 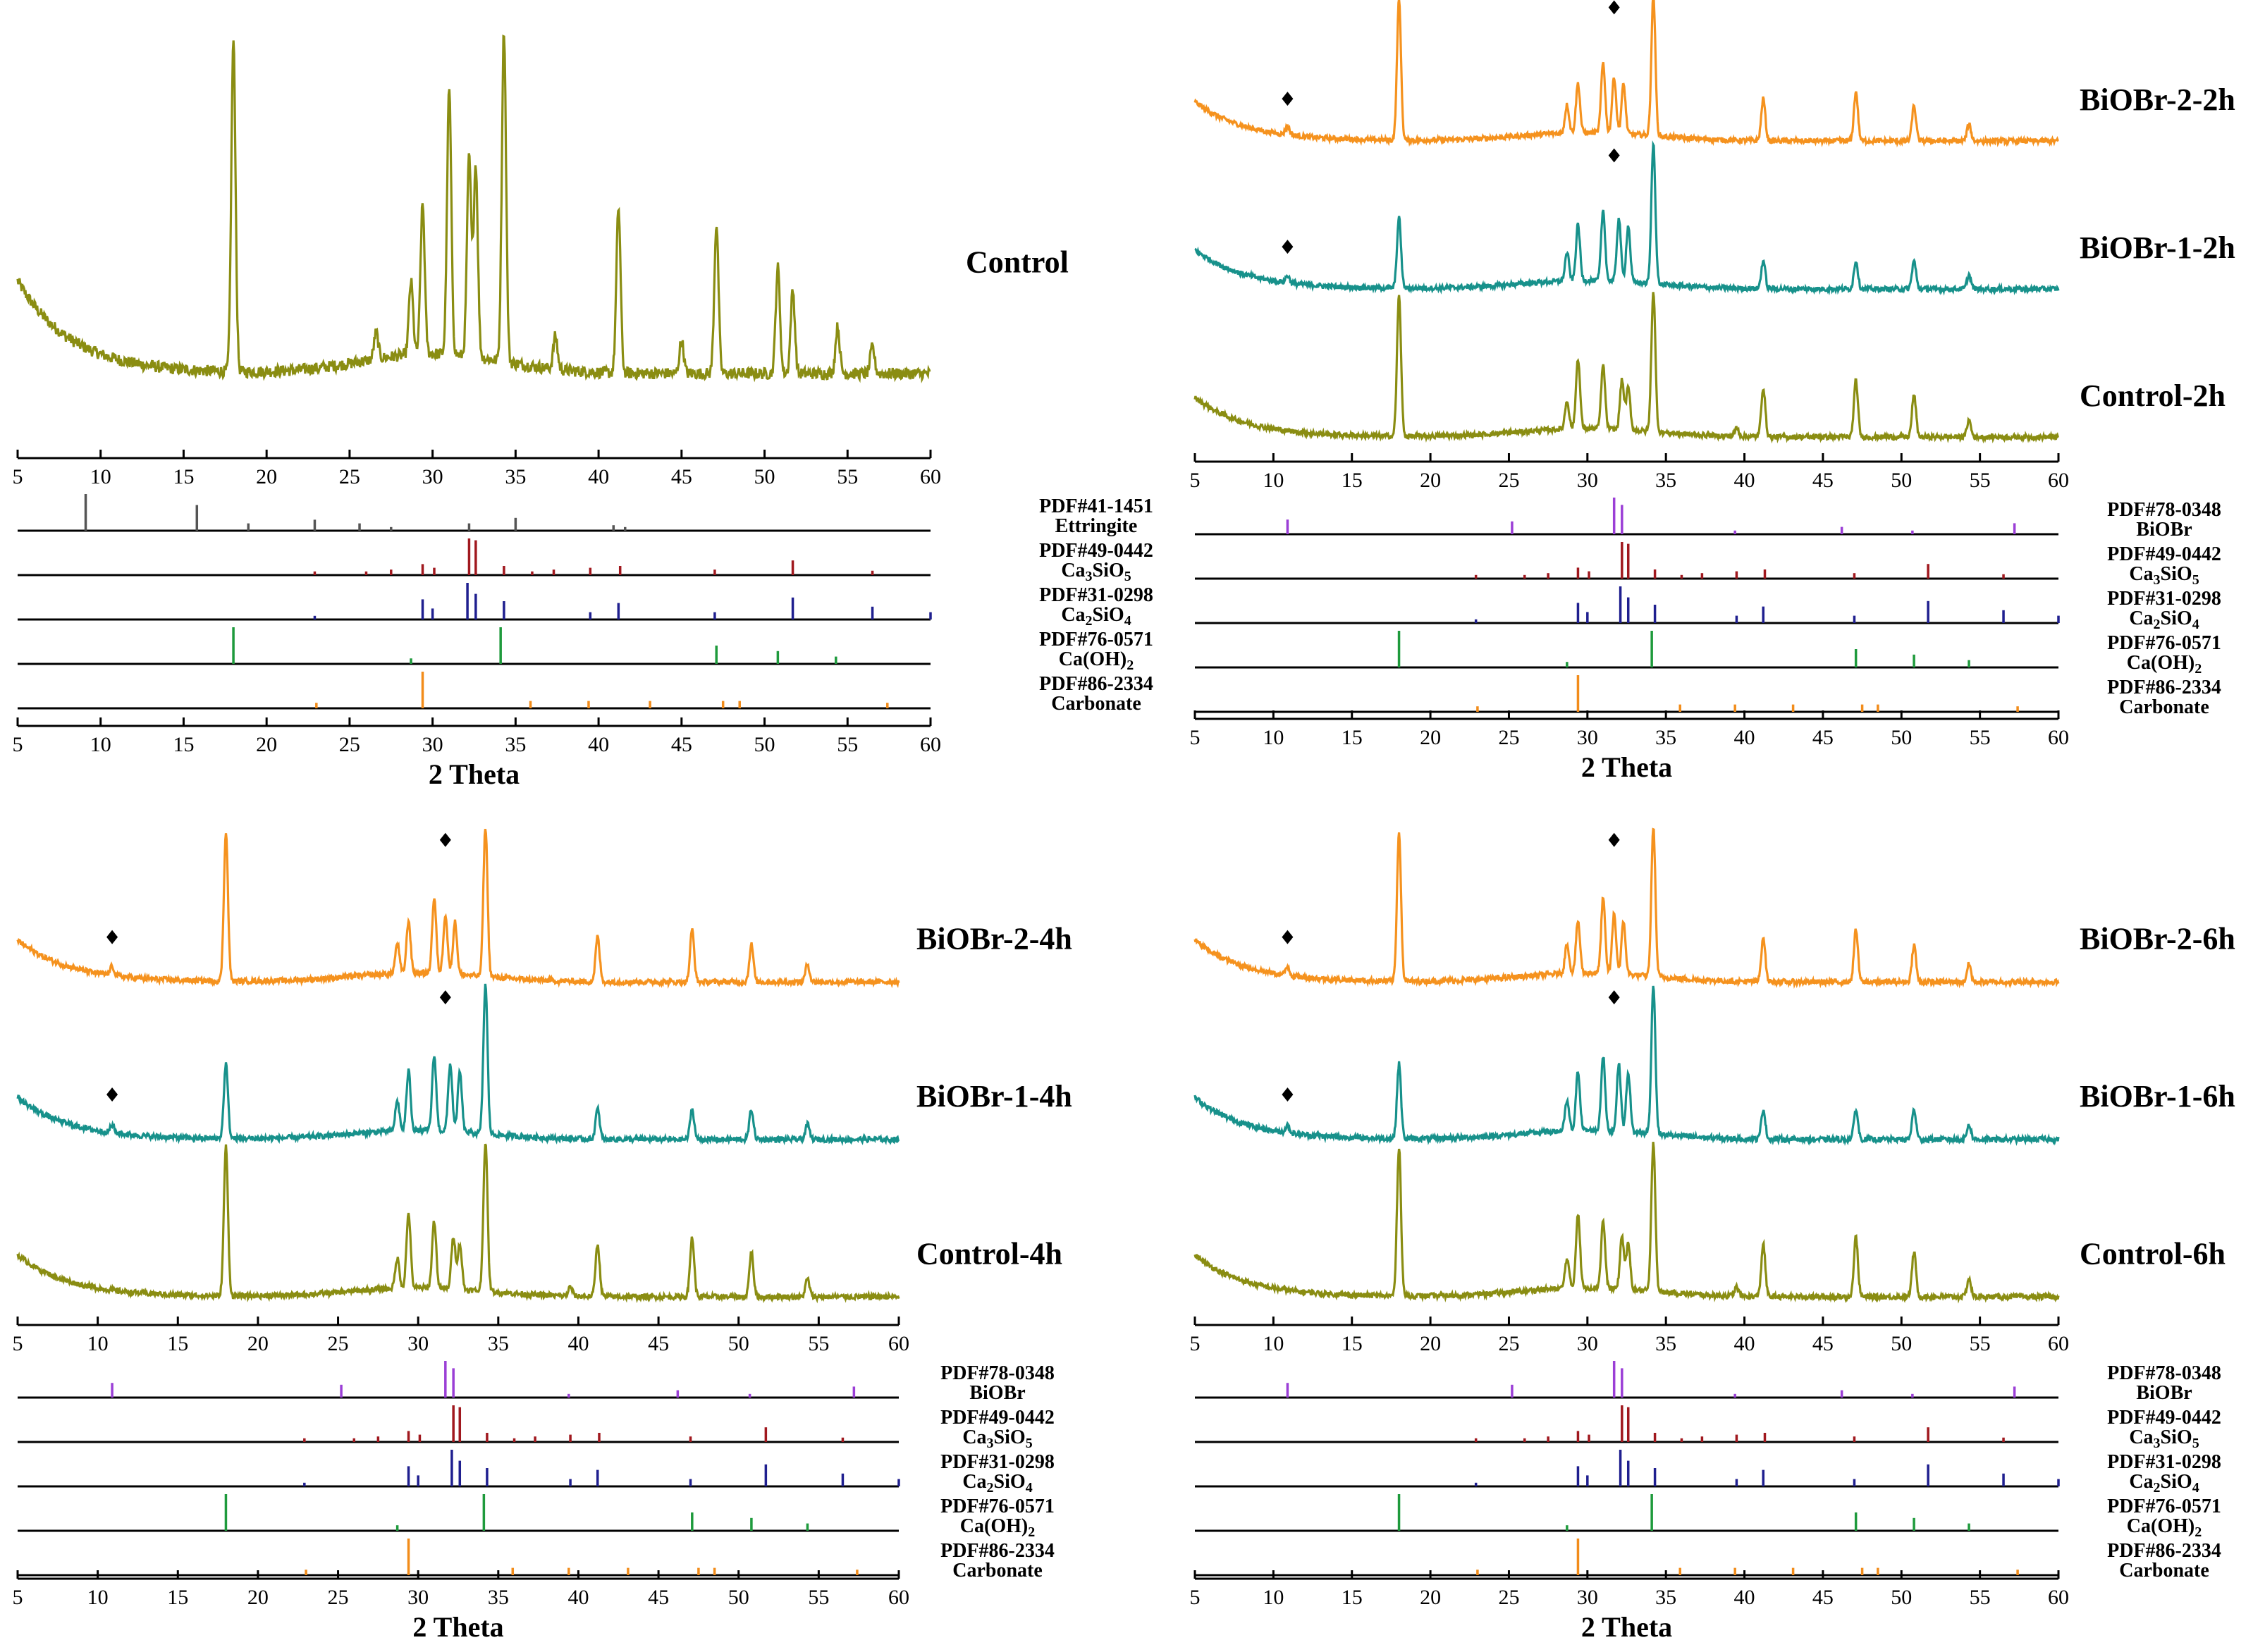 What do you see at coordinates (1096, 506) in the screenshot?
I see `ref-pdf-label: PDF#41-1451` at bounding box center [1096, 506].